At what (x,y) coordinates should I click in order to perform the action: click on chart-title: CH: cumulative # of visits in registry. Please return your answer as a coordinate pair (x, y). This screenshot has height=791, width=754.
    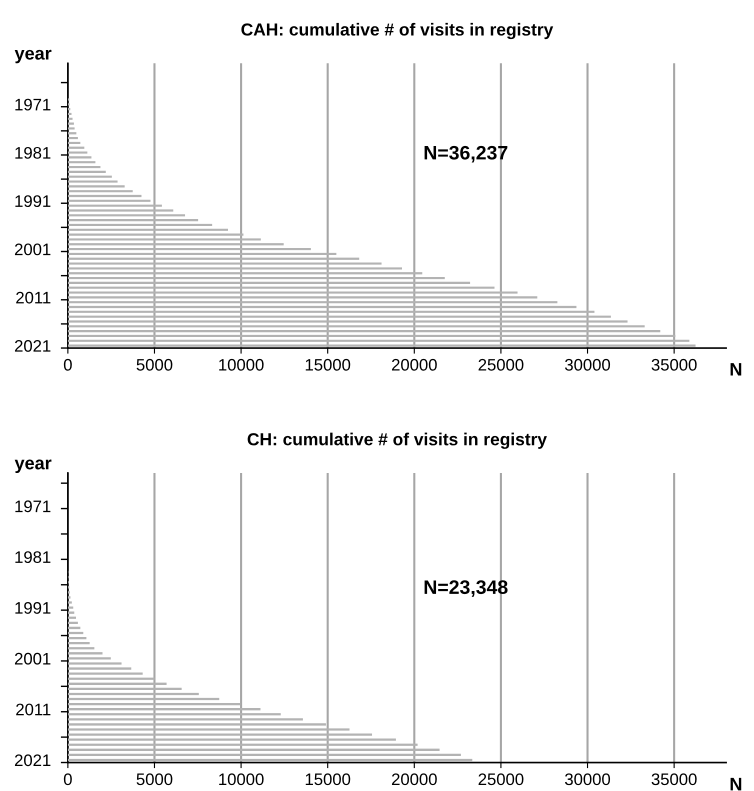
    Looking at the image, I should click on (397, 440).